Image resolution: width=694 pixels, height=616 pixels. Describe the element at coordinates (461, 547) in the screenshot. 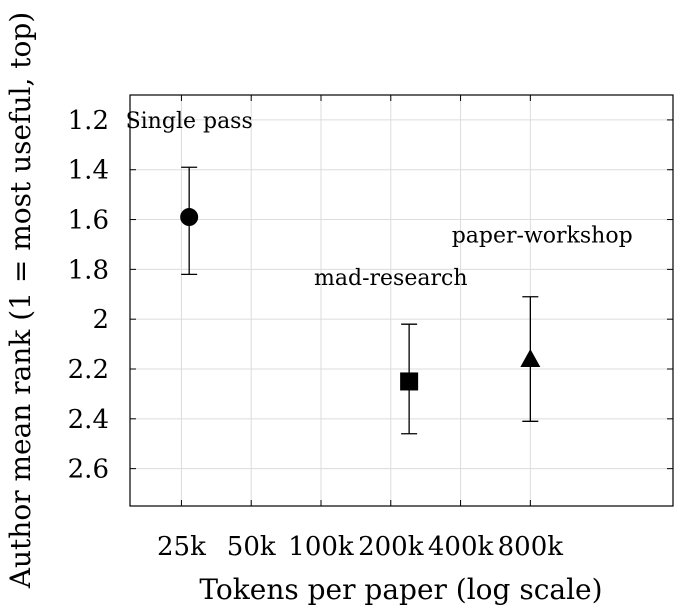

I see `x-tick-label: 400k` at that location.